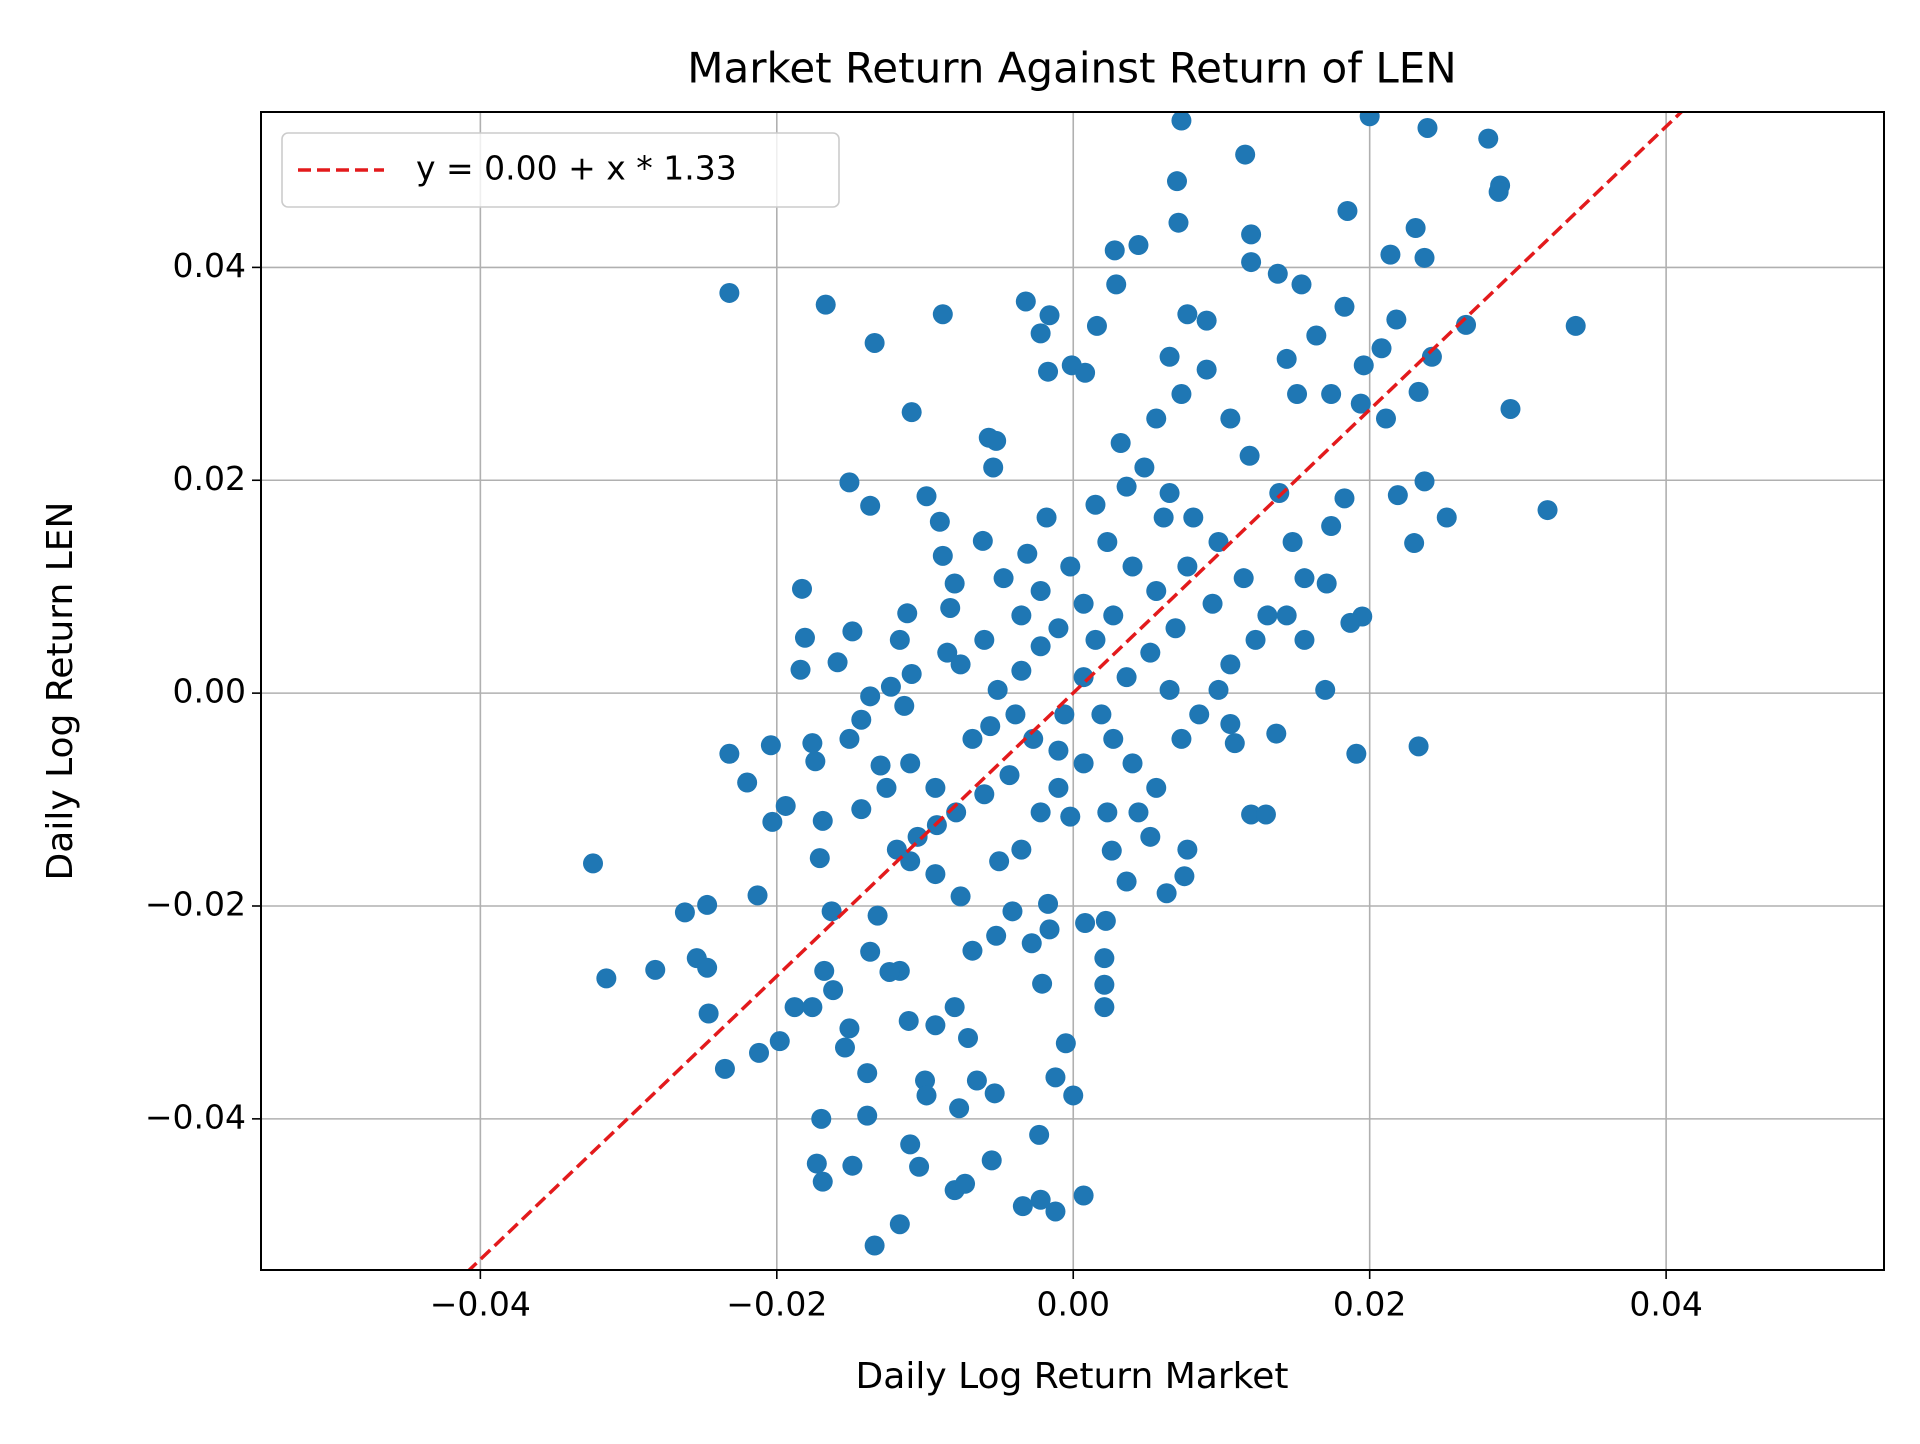 This screenshot has width=1920, height=1444. Describe the element at coordinates (776, 1304) in the screenshot. I see `x-tick-label: −0.02` at that location.